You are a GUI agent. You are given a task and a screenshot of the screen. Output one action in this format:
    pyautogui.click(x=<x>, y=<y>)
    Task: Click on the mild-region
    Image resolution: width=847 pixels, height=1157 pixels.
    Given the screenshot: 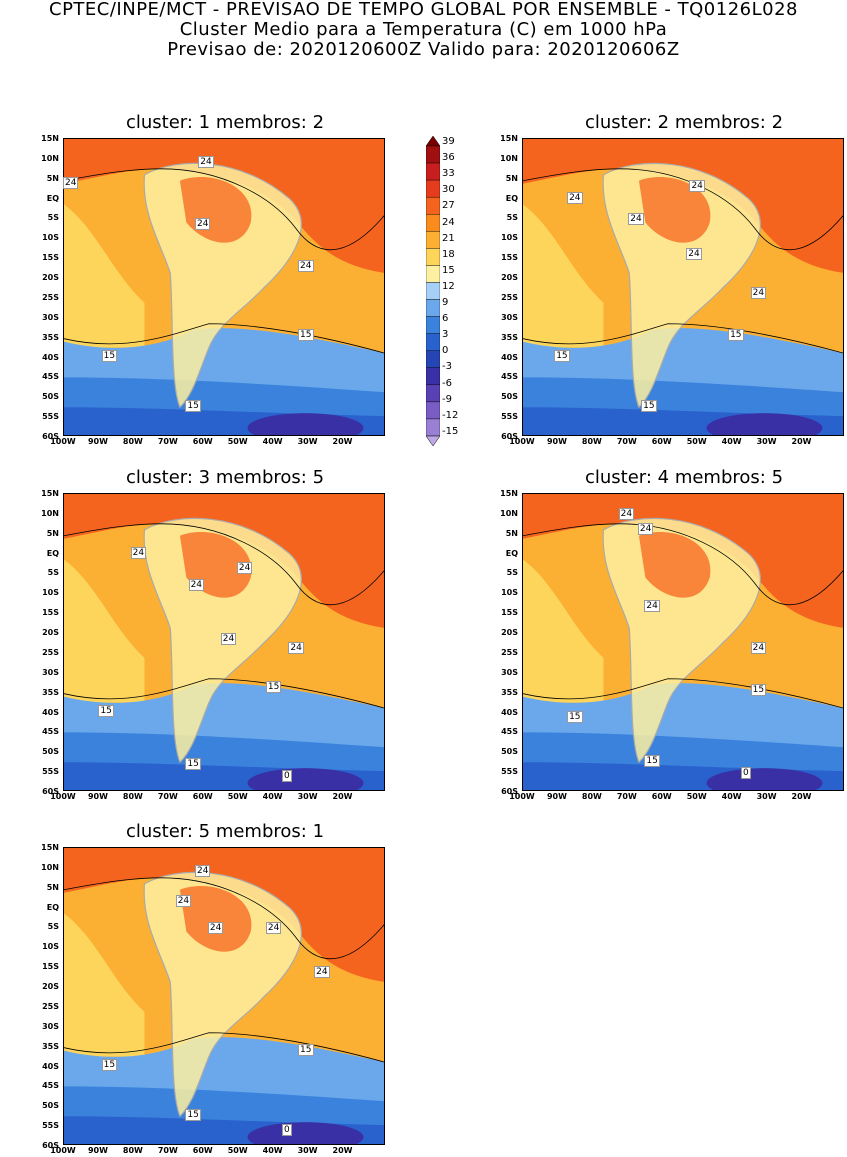 What is the action you would take?
    pyautogui.click(x=563, y=631)
    